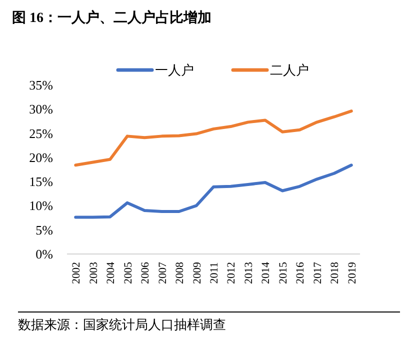  What do you see at coordinates (248, 273) in the screenshot?
I see `x-tick-label: 2013` at bounding box center [248, 273].